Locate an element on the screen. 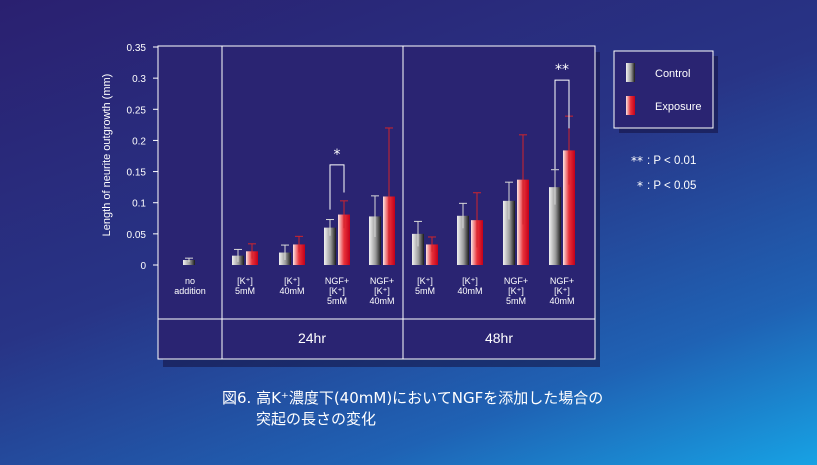 This screenshot has height=465, width=817. y-tick-label: 0.15 is located at coordinates (137, 173).